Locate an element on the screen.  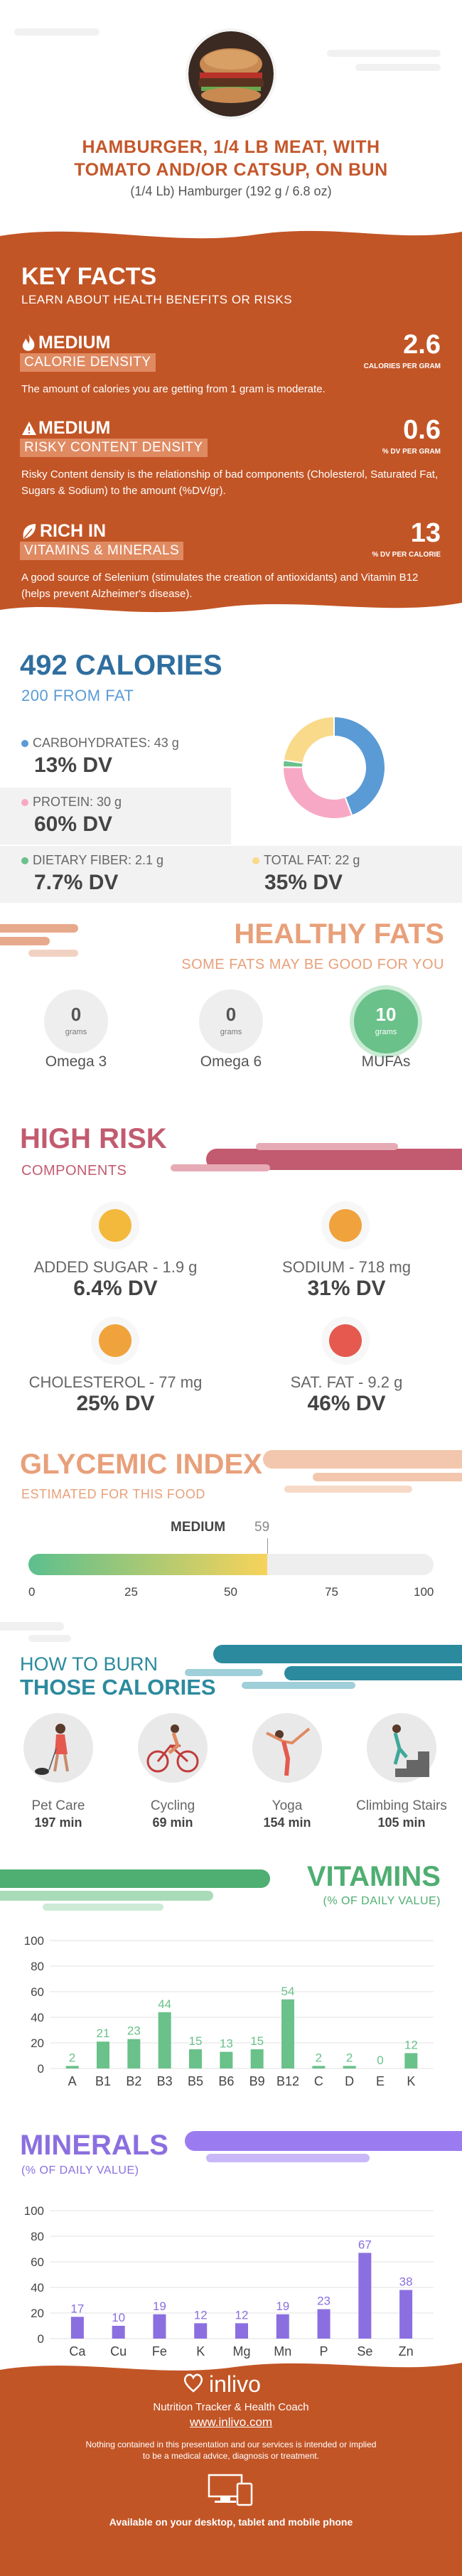
omega3-unit: grams is located at coordinates (76, 1032).